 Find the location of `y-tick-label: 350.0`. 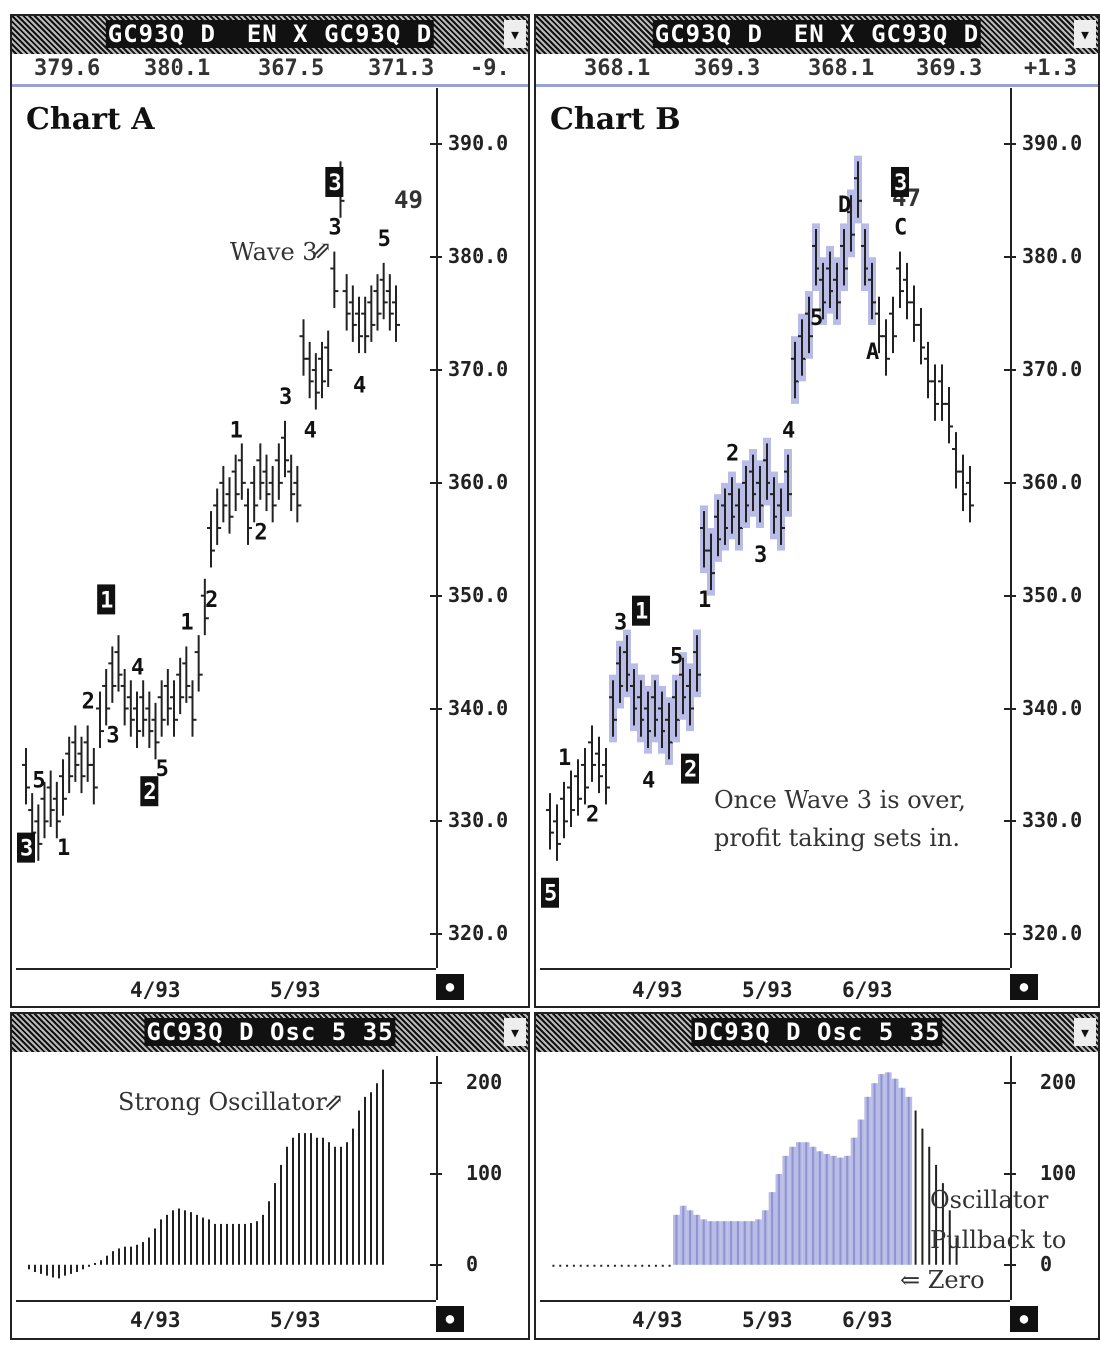

y-tick-label: 350.0 is located at coordinates (1052, 594).